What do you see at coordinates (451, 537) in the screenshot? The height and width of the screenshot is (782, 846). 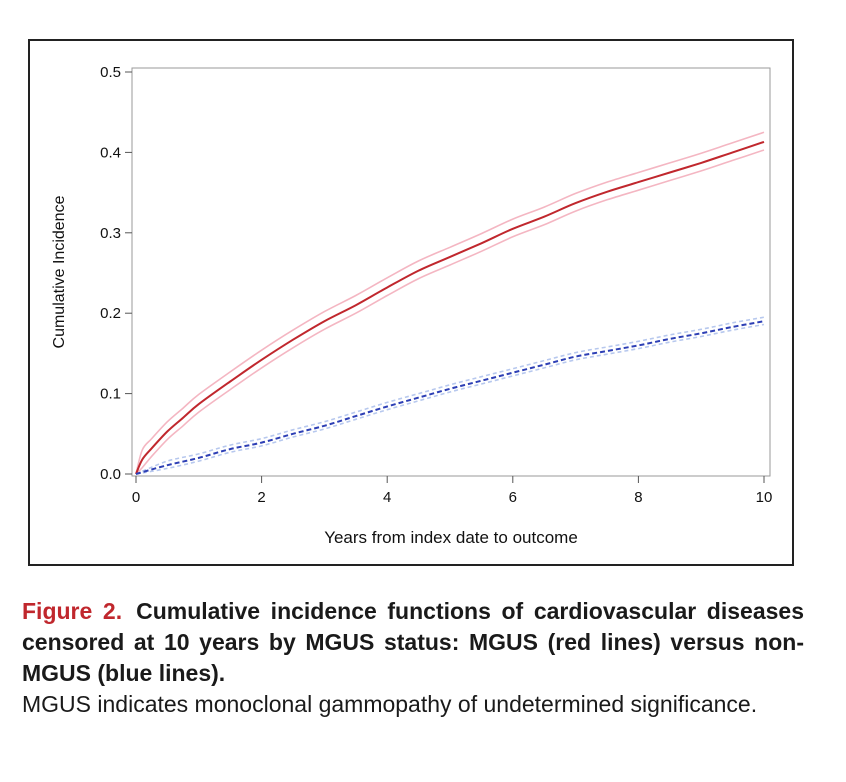 I see `x-axis-label: Years from index date to outcome` at bounding box center [451, 537].